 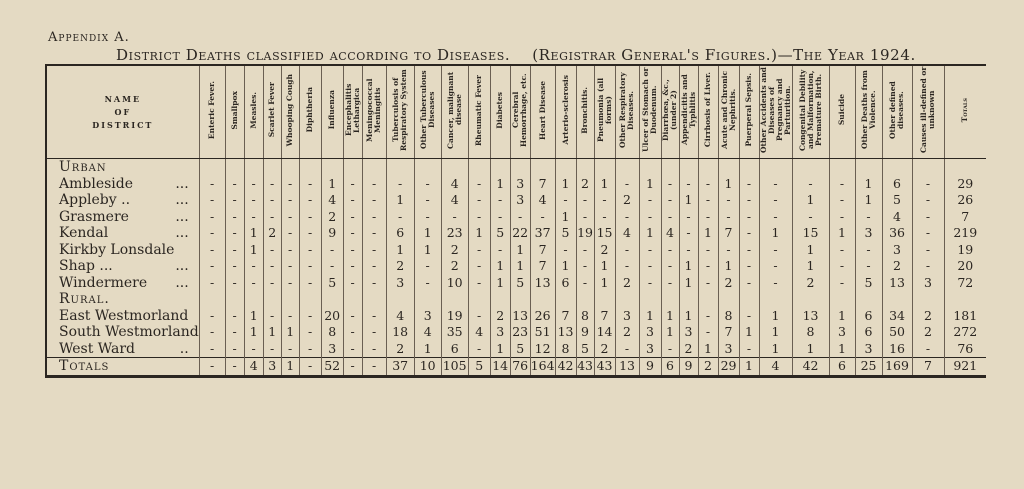 I want to click on table-cell: 18, so click(x=400, y=332).